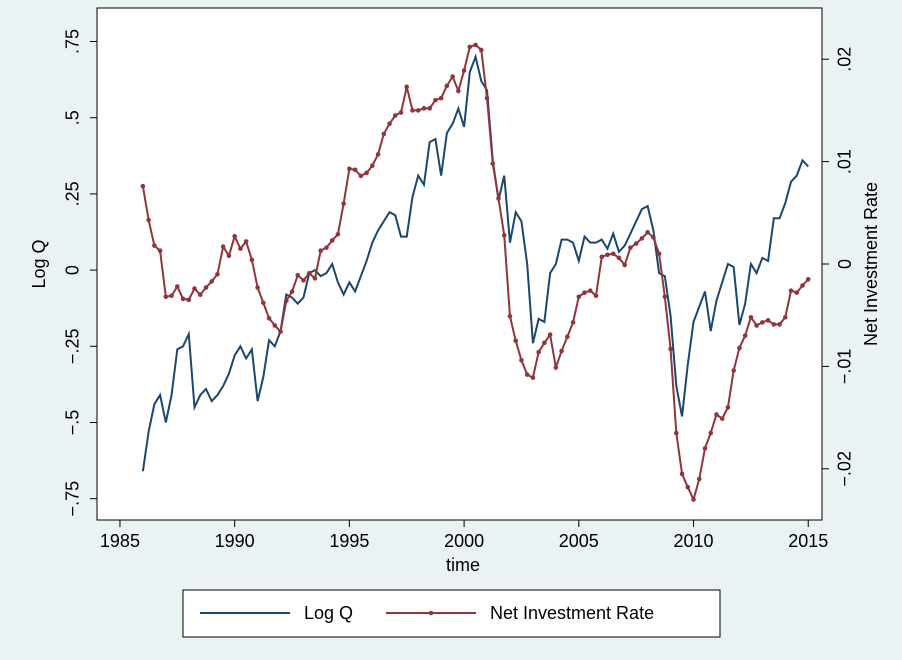  Describe the element at coordinates (73, 423) in the screenshot. I see `y-tick-label: −.5` at that location.